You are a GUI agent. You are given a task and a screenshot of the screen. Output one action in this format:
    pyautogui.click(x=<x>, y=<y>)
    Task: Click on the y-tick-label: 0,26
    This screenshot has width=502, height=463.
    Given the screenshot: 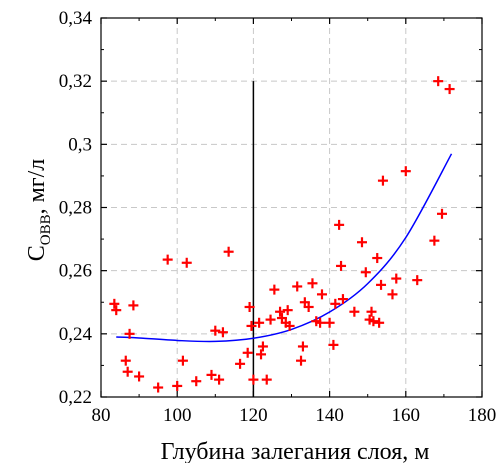 What is the action you would take?
    pyautogui.click(x=75, y=271)
    